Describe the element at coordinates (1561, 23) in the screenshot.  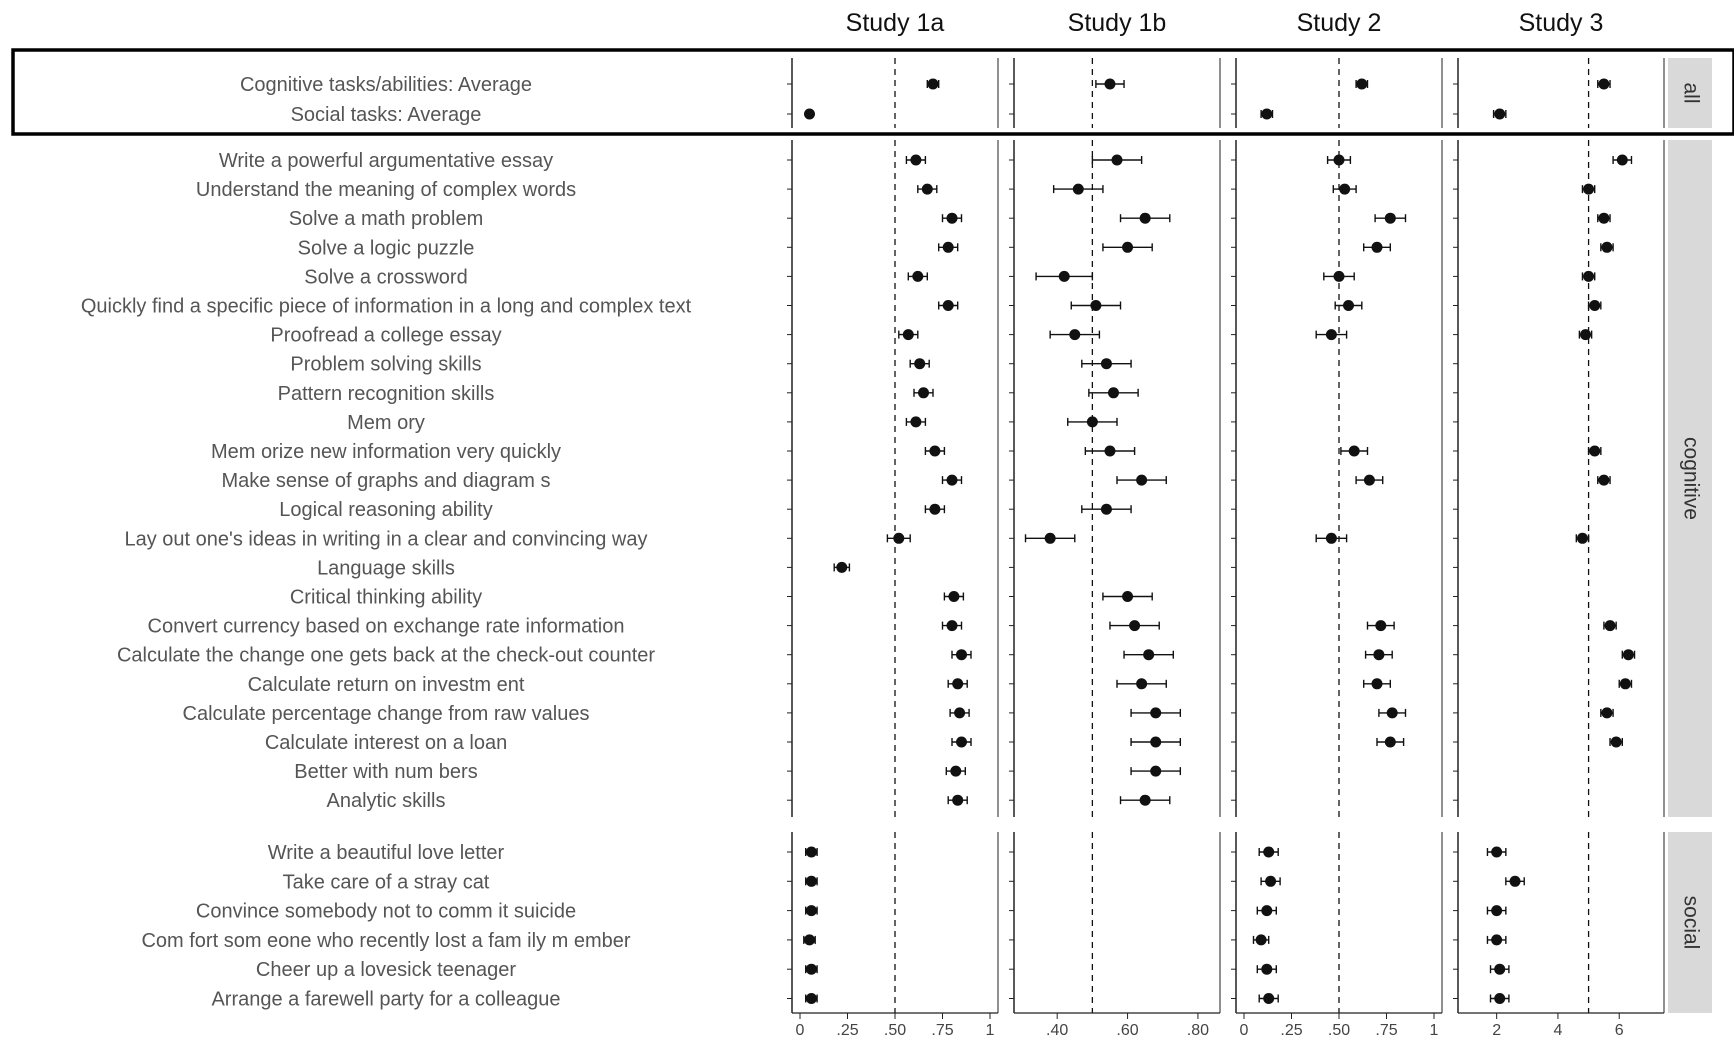
I see `study-title-4: Study 3` at that location.